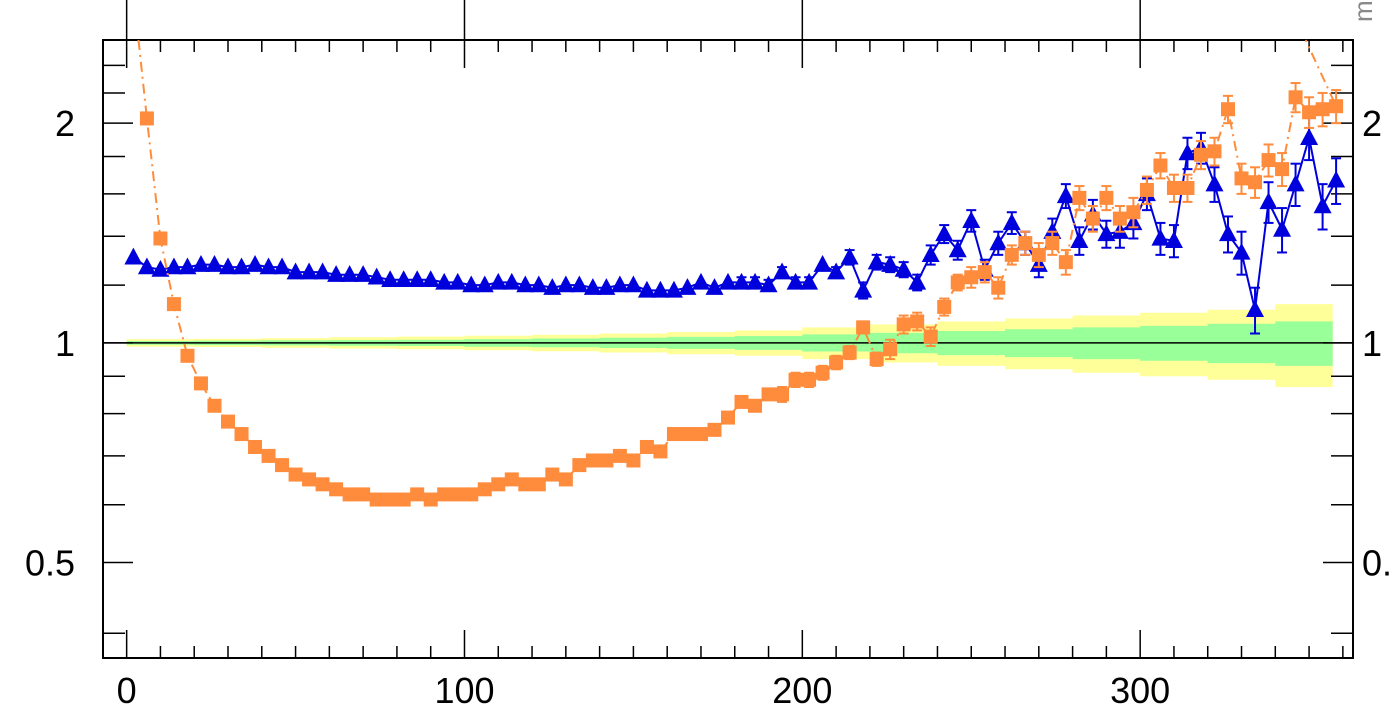 This screenshot has width=1399, height=708. What do you see at coordinates (65, 343) in the screenshot?
I see `y-tick-label: 1` at bounding box center [65, 343].